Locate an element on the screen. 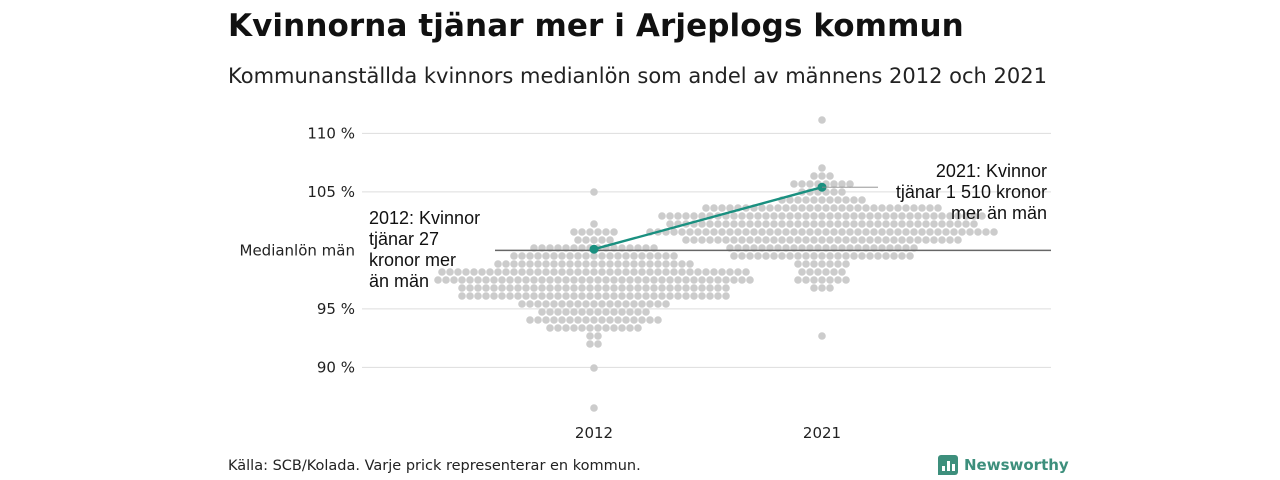 This screenshot has width=1280, height=480. y-tick-label: 95 % is located at coordinates (336, 309).